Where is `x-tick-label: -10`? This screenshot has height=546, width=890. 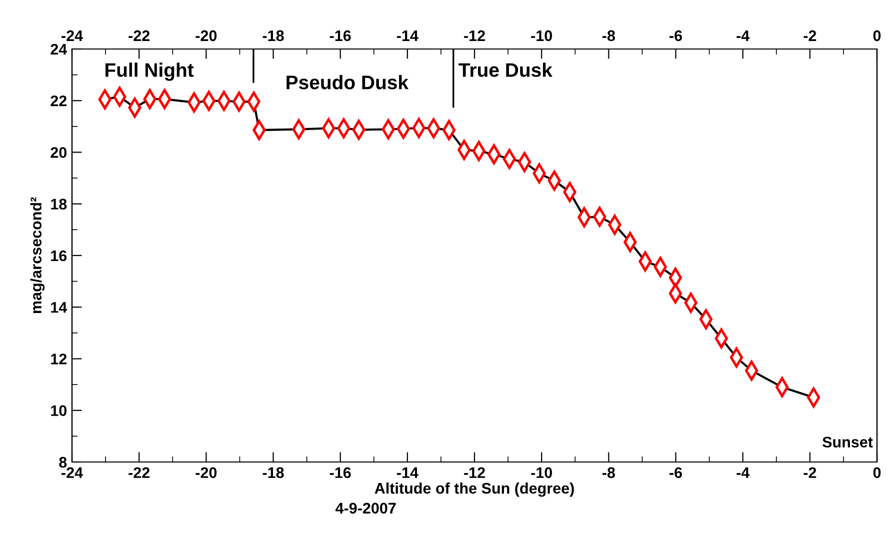 x-tick-label: -10 is located at coordinates (541, 472).